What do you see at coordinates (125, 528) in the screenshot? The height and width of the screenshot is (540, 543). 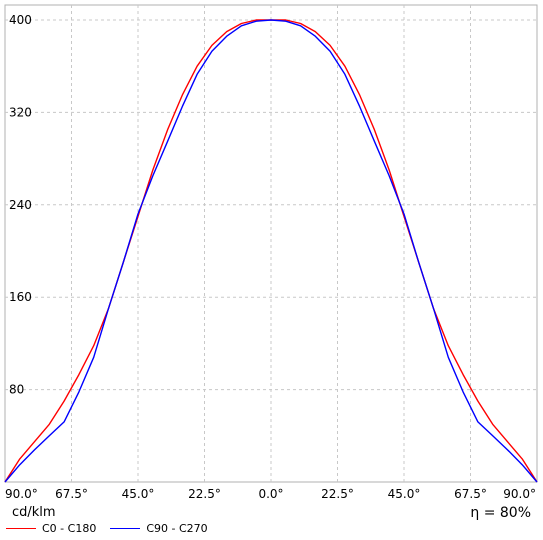 I see `legend-swatch-c90-c270` at bounding box center [125, 528].